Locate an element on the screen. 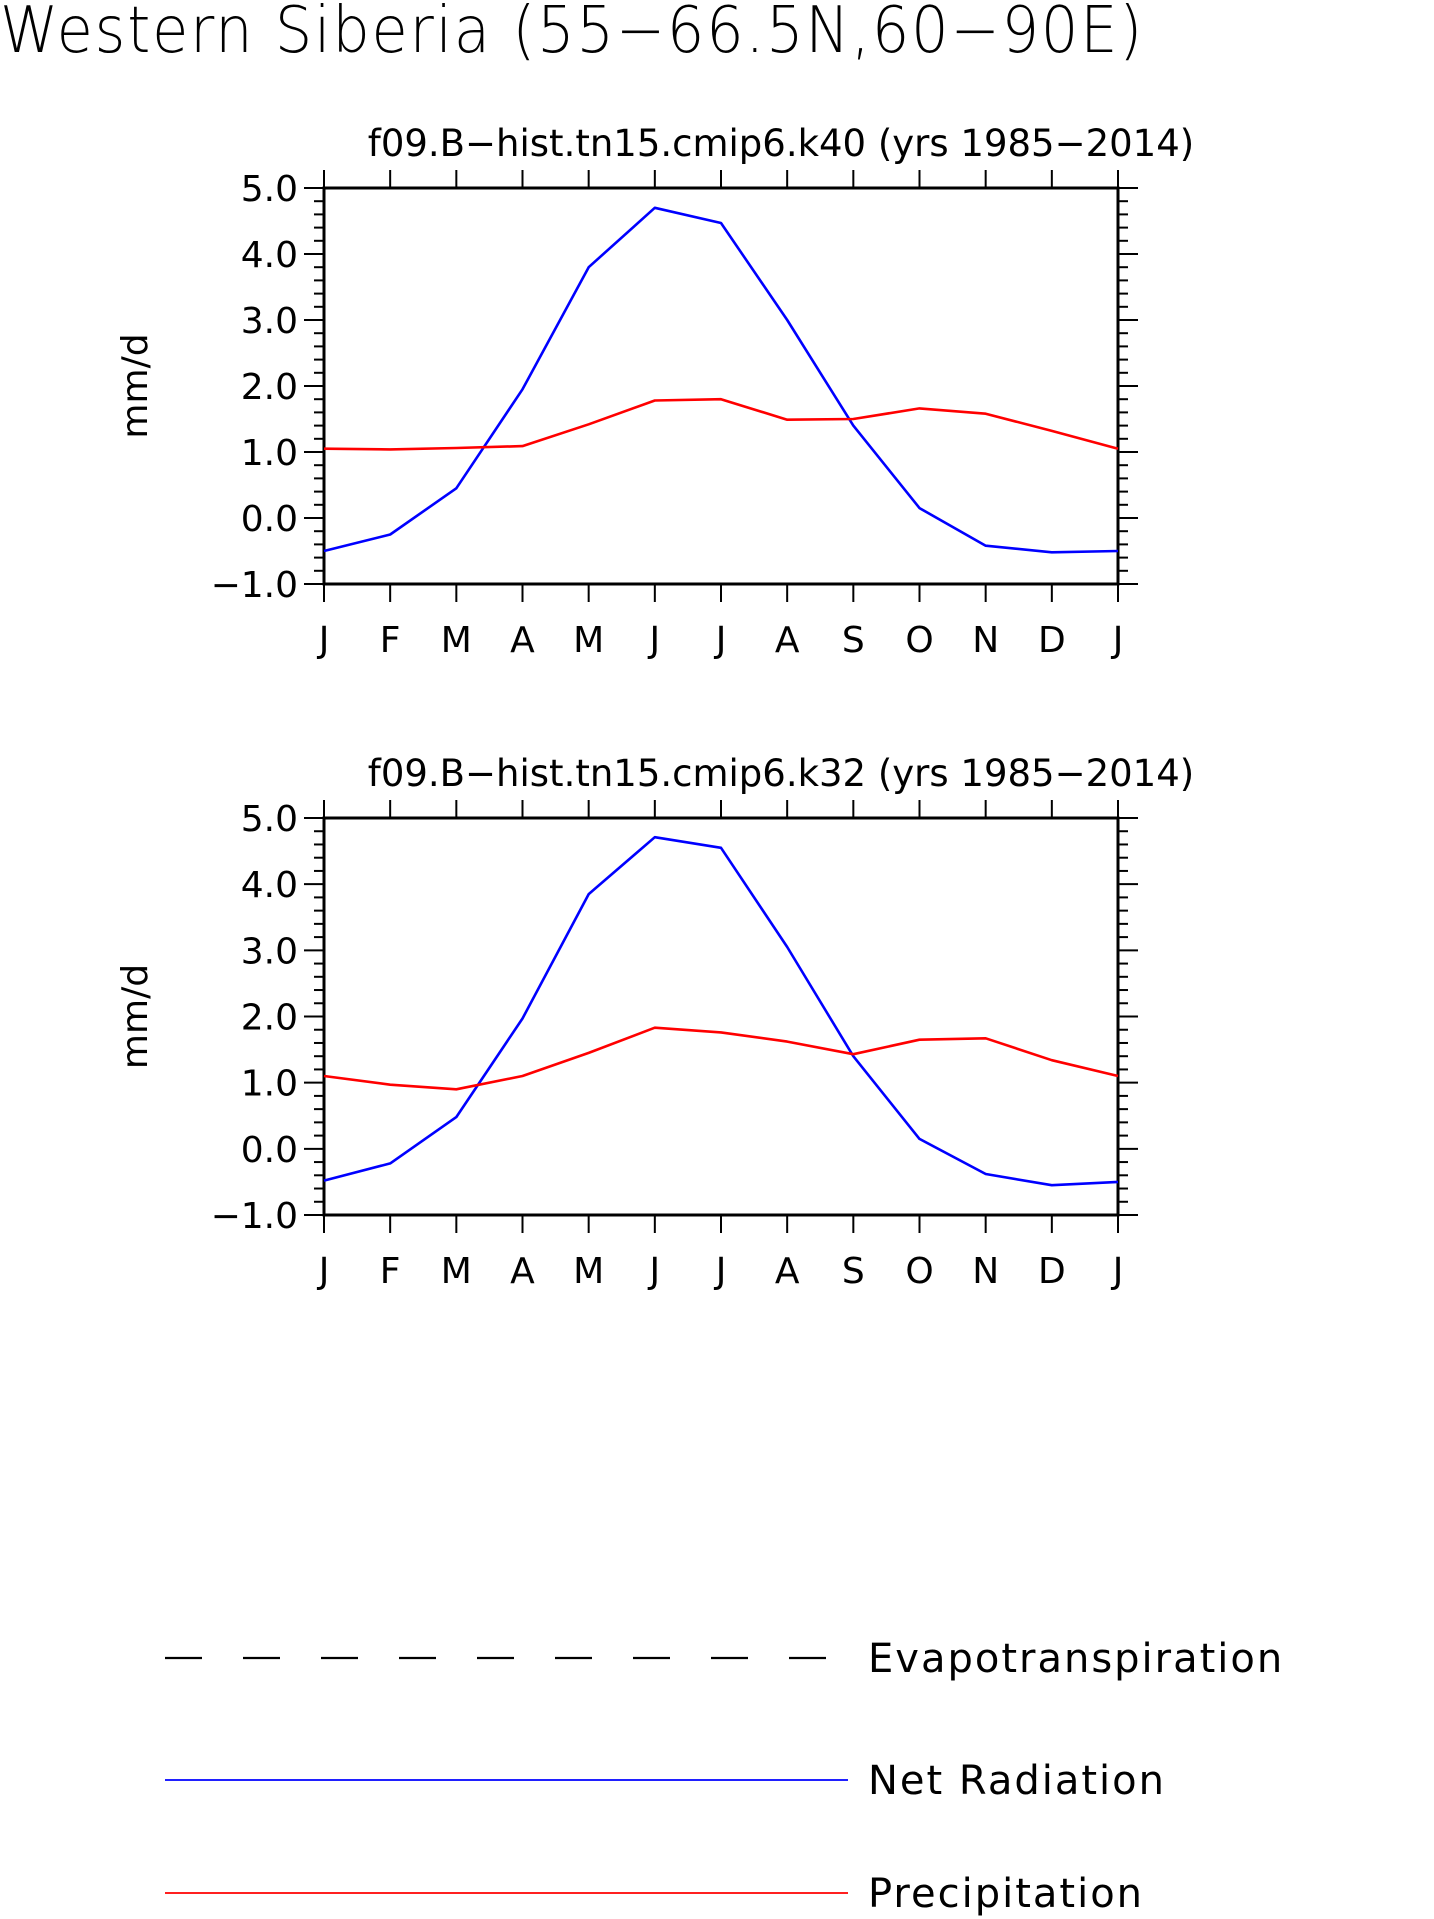 Image resolution: width=1434 pixels, height=1919 pixels. legend-label-evapotranspiration: Evapotranspiration is located at coordinates (1076, 1659).